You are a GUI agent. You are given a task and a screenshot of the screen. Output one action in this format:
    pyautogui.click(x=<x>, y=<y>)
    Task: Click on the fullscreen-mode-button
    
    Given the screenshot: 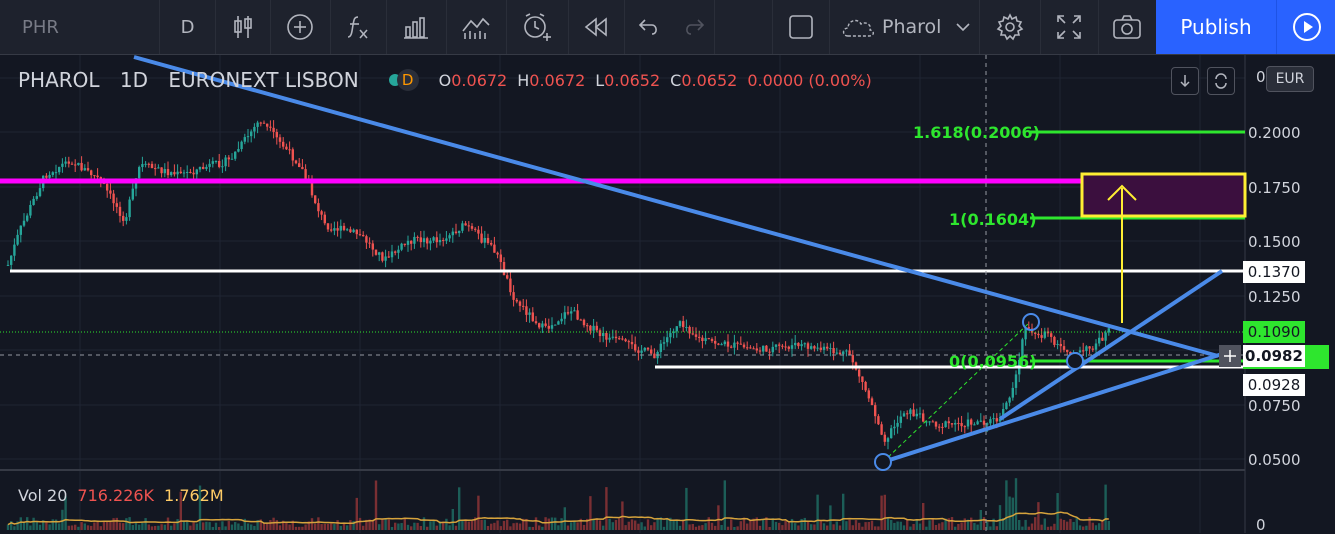 What is the action you would take?
    pyautogui.click(x=1069, y=27)
    